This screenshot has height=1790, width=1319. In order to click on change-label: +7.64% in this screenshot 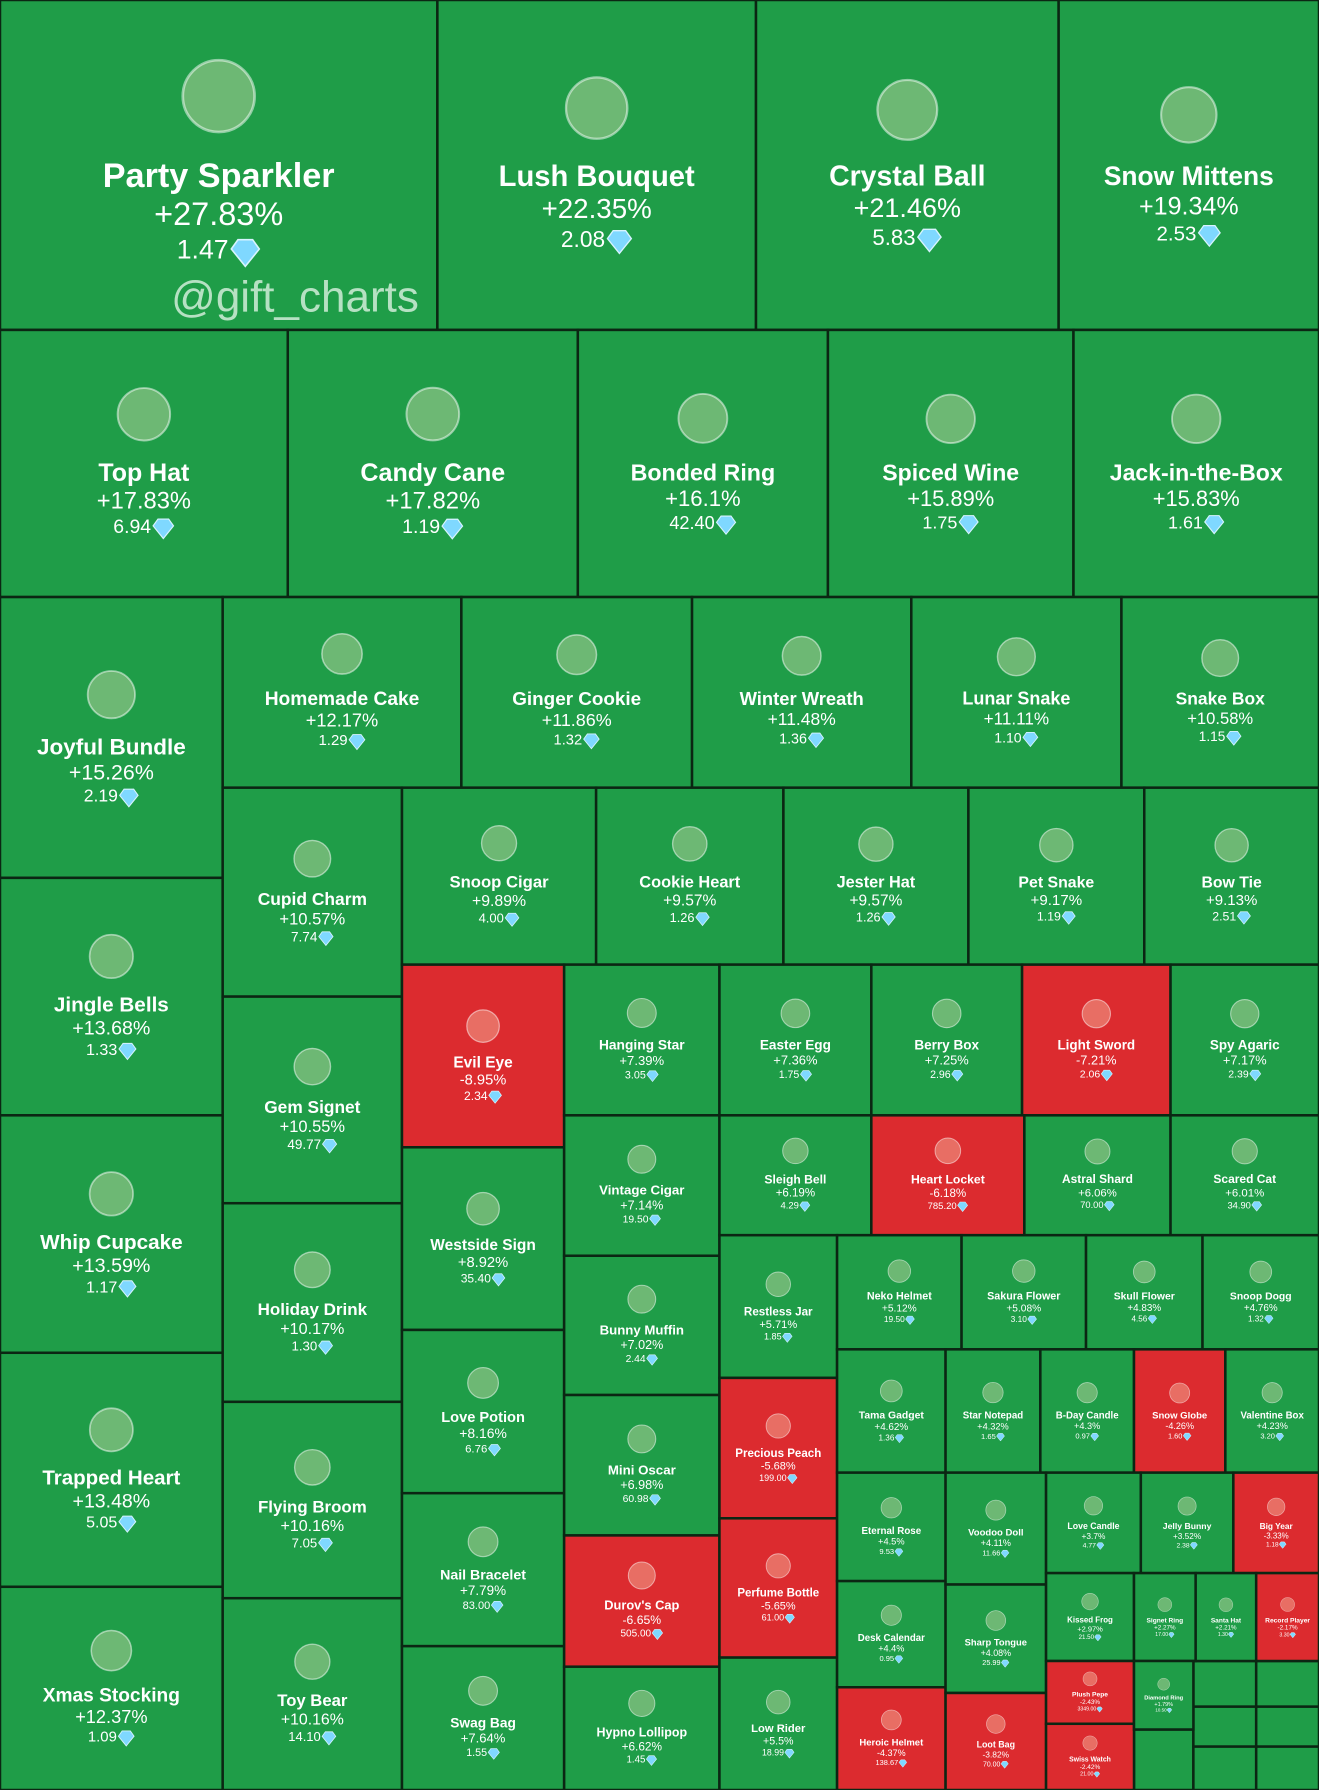, I will do `click(483, 1738)`.